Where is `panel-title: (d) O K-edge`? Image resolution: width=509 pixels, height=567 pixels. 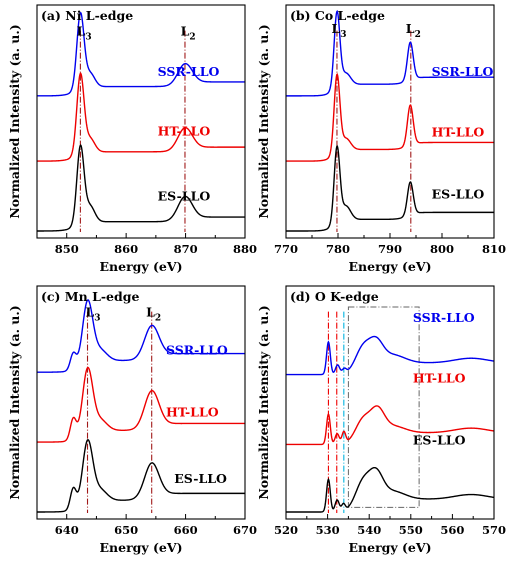
panel-title: (d) O K-edge is located at coordinates (334, 296).